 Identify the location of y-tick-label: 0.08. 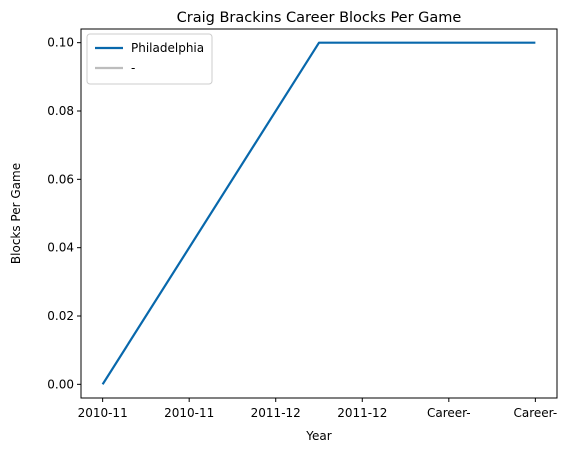
(60, 111).